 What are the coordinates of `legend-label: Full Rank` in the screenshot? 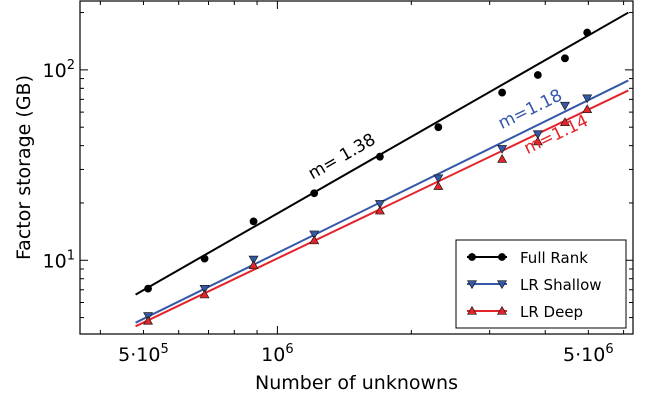 It's located at (554, 258).